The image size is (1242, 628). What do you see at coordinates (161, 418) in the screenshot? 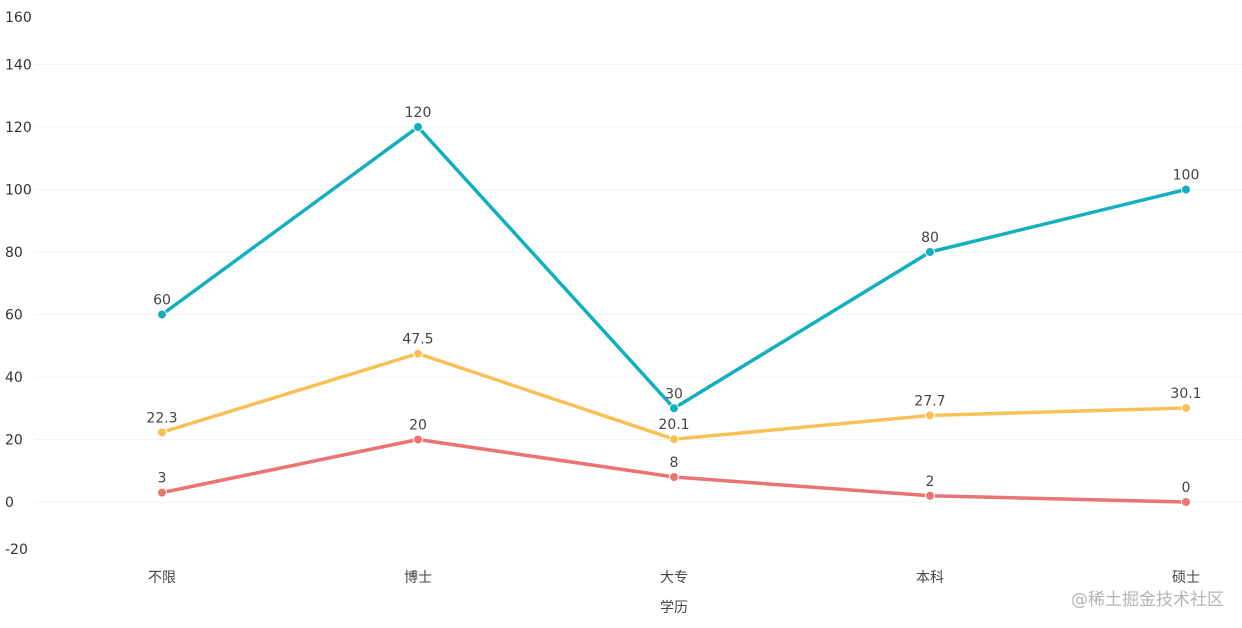
I see `data-label: 22.3` at bounding box center [161, 418].